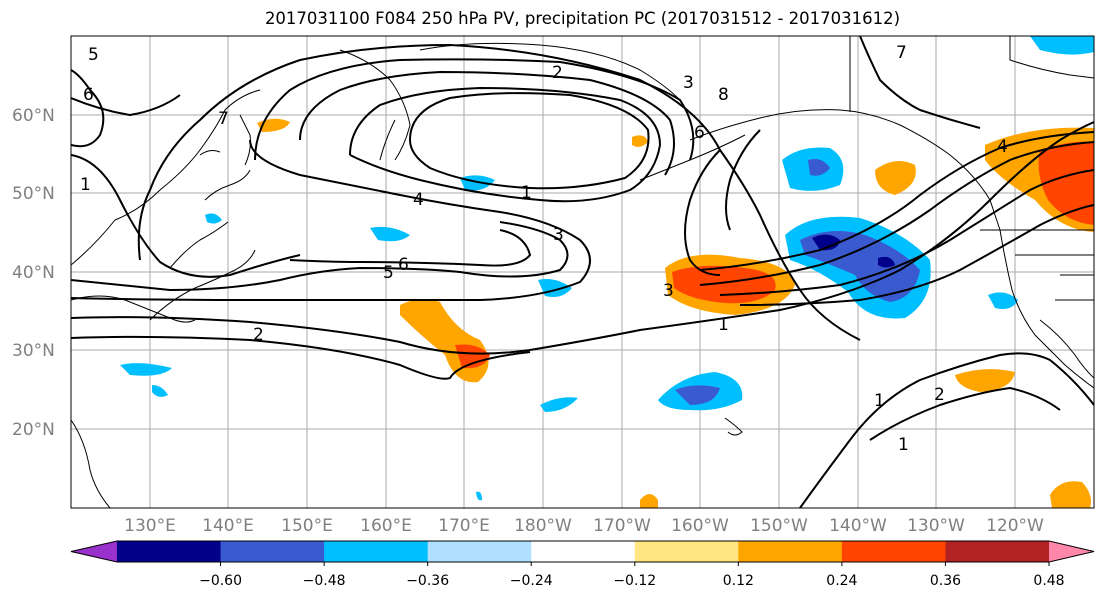 This screenshot has height=601, width=1105. Describe the element at coordinates (700, 526) in the screenshot. I see `lon-label: 160°W` at that location.